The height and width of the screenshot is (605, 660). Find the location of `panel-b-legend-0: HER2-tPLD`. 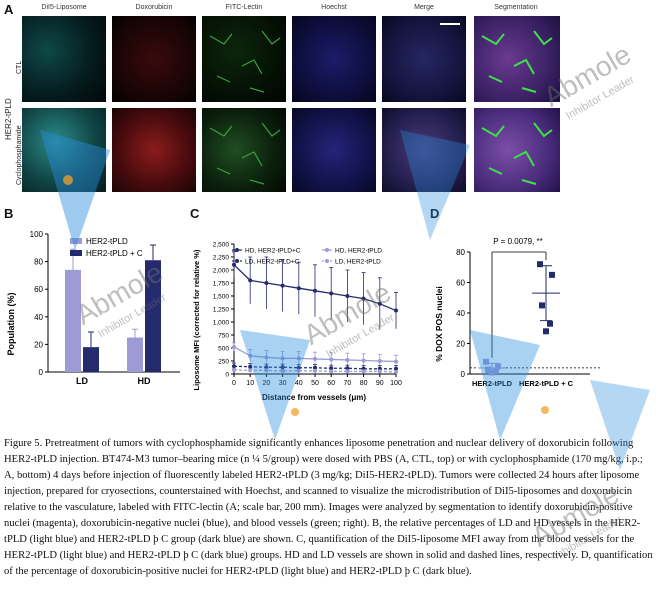

panel-b-legend-0: HER2-tPLD is located at coordinates (107, 241).